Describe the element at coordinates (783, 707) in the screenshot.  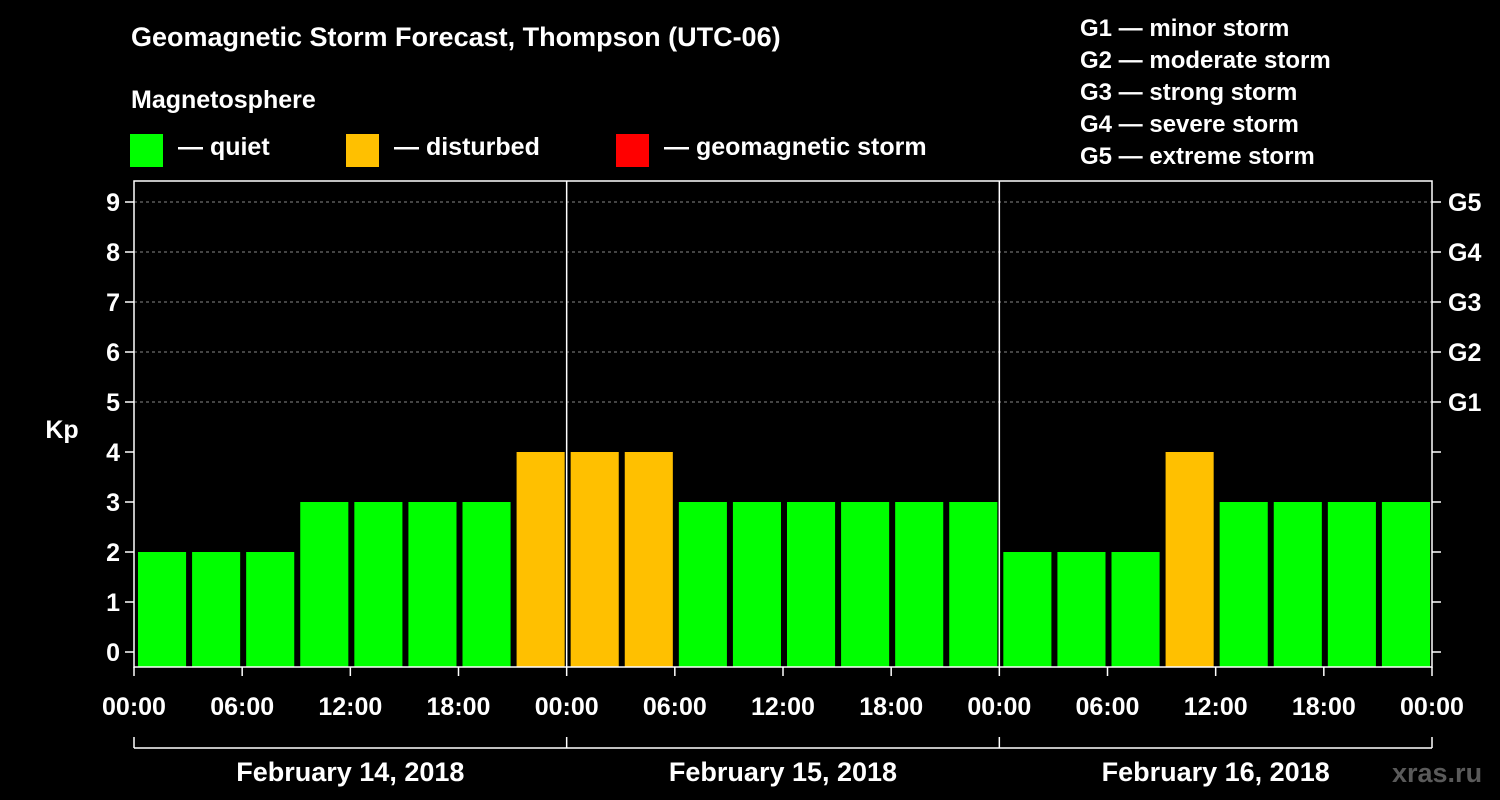
I see `x-tick-label-6: 12:00` at that location.